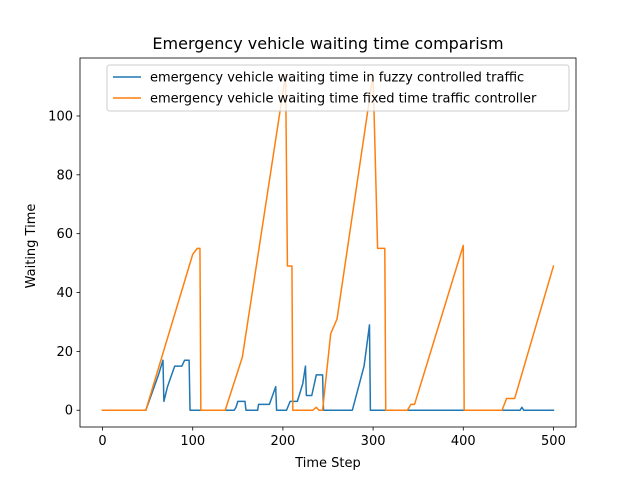 The height and width of the screenshot is (484, 640). Describe the element at coordinates (102, 441) in the screenshot. I see `x-tick-label: 0` at that location.